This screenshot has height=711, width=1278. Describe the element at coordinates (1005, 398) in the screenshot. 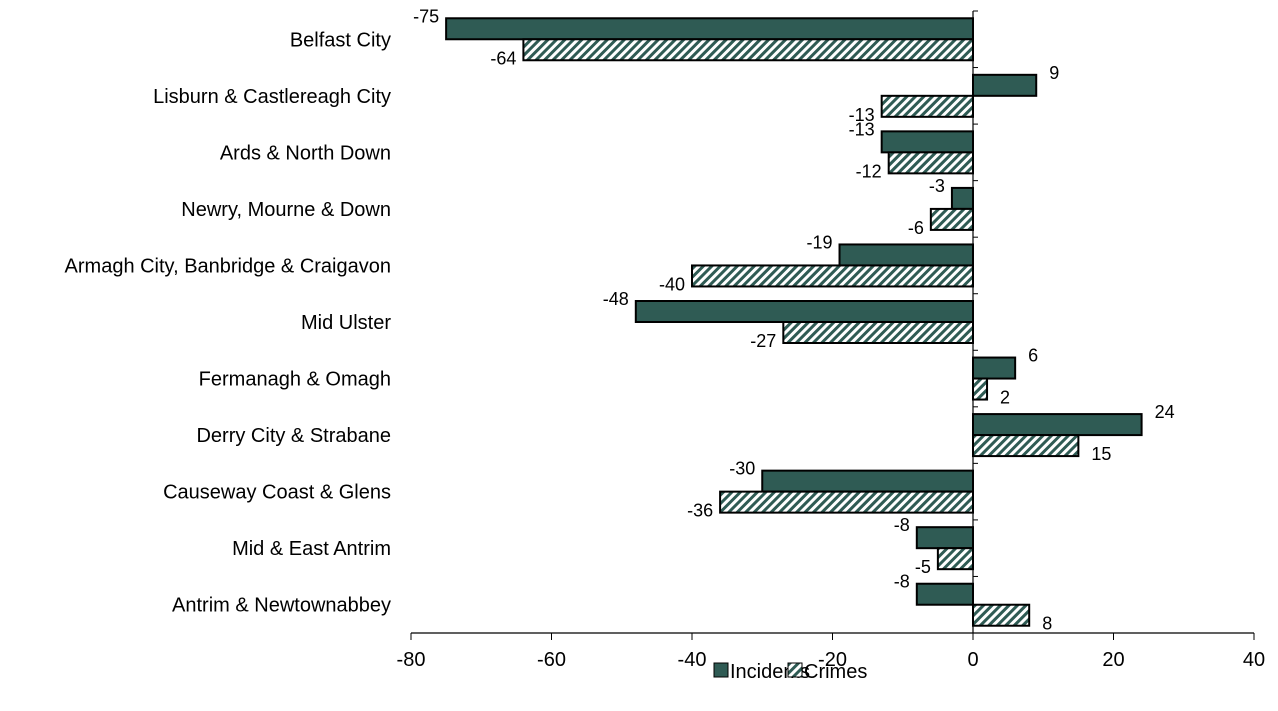

I see `data-label-crimes: 2` at that location.